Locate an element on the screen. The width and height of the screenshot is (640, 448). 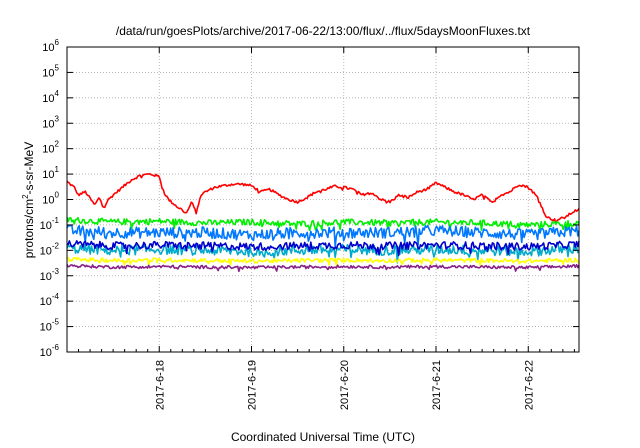
y-tick-label: 10⁻⁴ is located at coordinates (50, 300).